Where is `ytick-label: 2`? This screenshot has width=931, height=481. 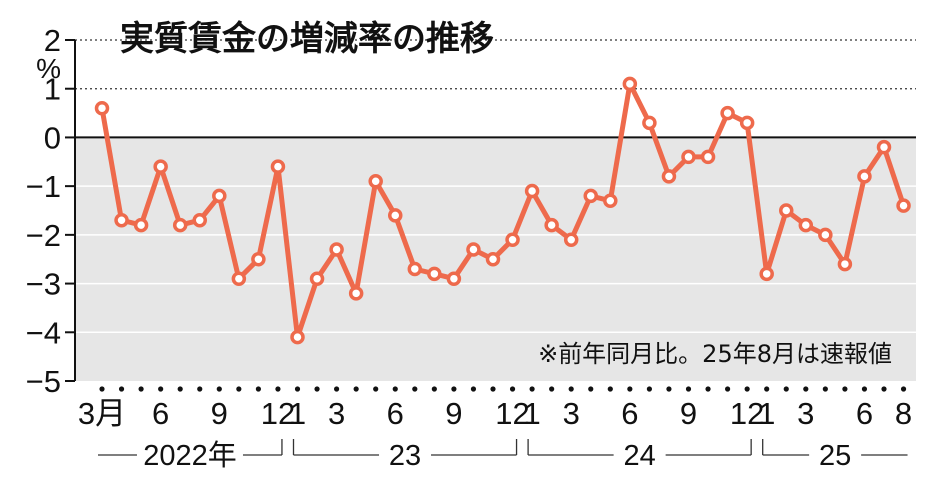
ytick-label: 2 is located at coordinates (52, 40).